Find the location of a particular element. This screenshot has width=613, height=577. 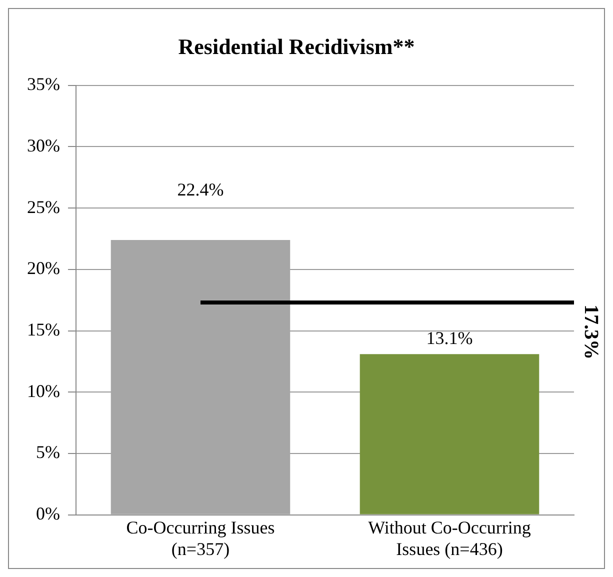

y-tick-label: 30% is located at coordinates (43, 145).